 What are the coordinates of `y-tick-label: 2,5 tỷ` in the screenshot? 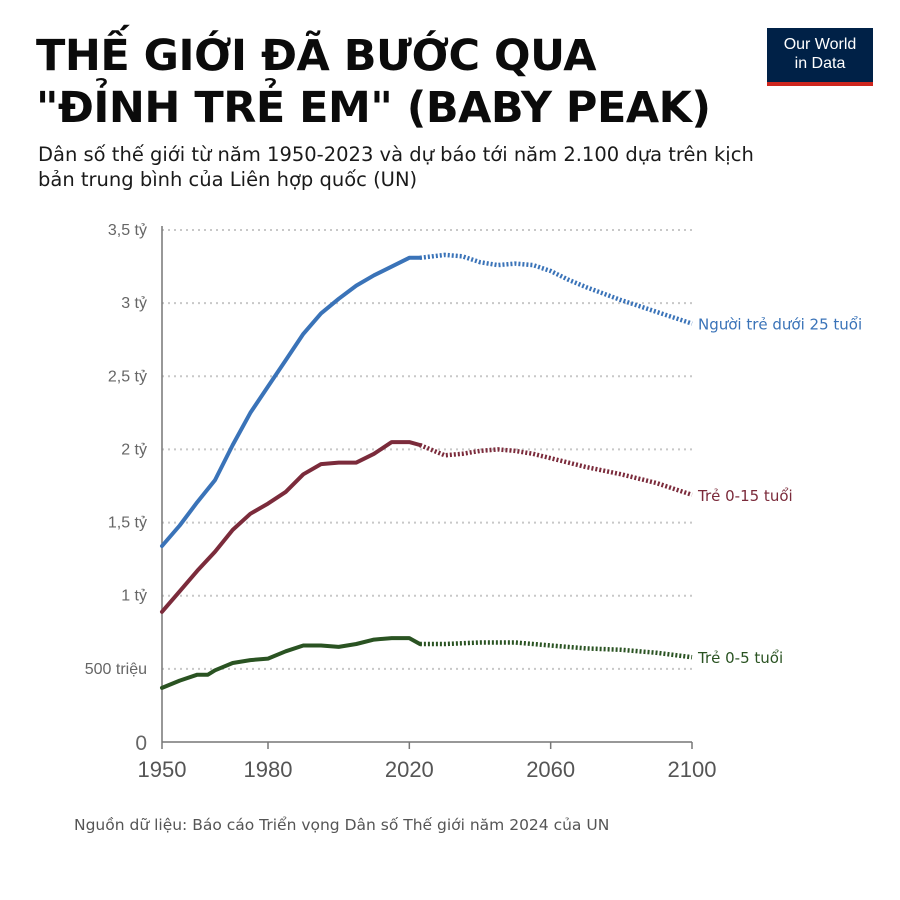 It's located at (127, 376).